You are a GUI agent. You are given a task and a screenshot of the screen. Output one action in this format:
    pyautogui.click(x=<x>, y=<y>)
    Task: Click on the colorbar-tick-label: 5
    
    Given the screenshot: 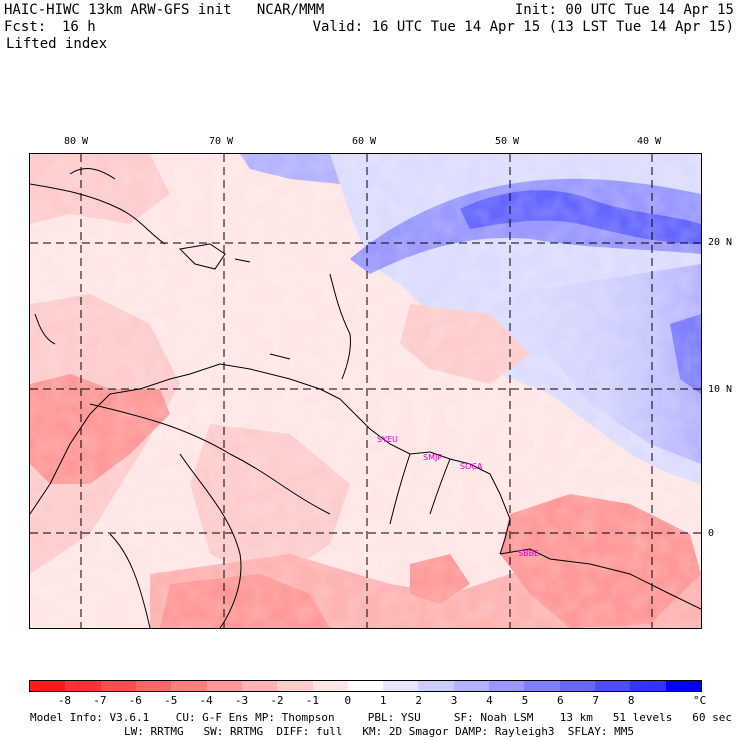 What is the action you would take?
    pyautogui.click(x=525, y=700)
    